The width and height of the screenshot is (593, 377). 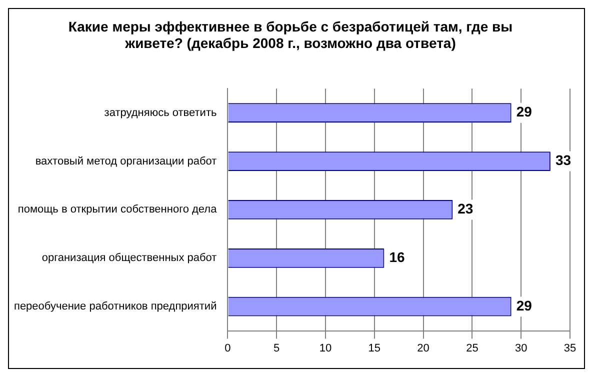 What do you see at coordinates (563, 160) in the screenshot?
I see `data-label: 33` at bounding box center [563, 160].